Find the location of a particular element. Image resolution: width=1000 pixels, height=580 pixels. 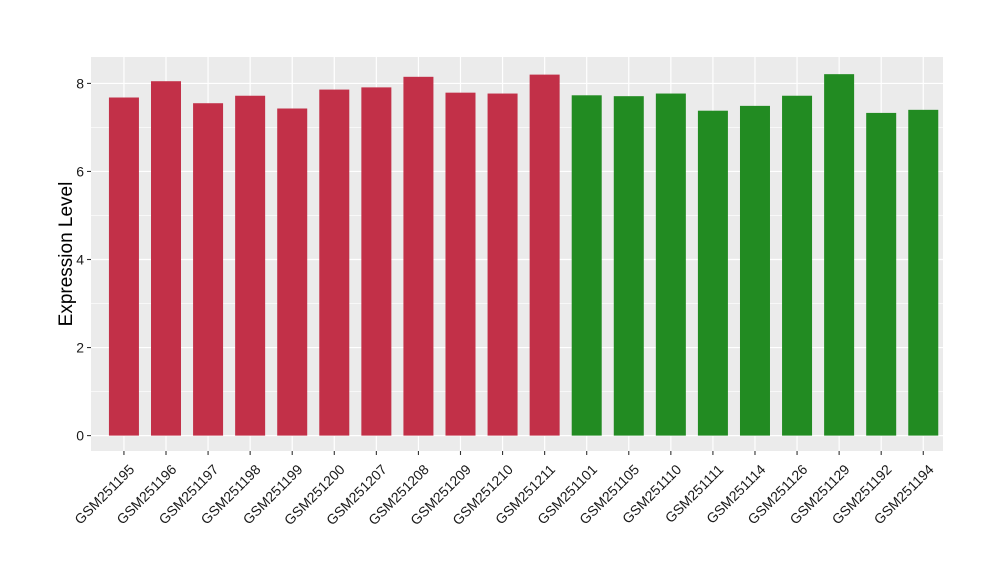

y-tick-label: 8 is located at coordinates (80, 83).